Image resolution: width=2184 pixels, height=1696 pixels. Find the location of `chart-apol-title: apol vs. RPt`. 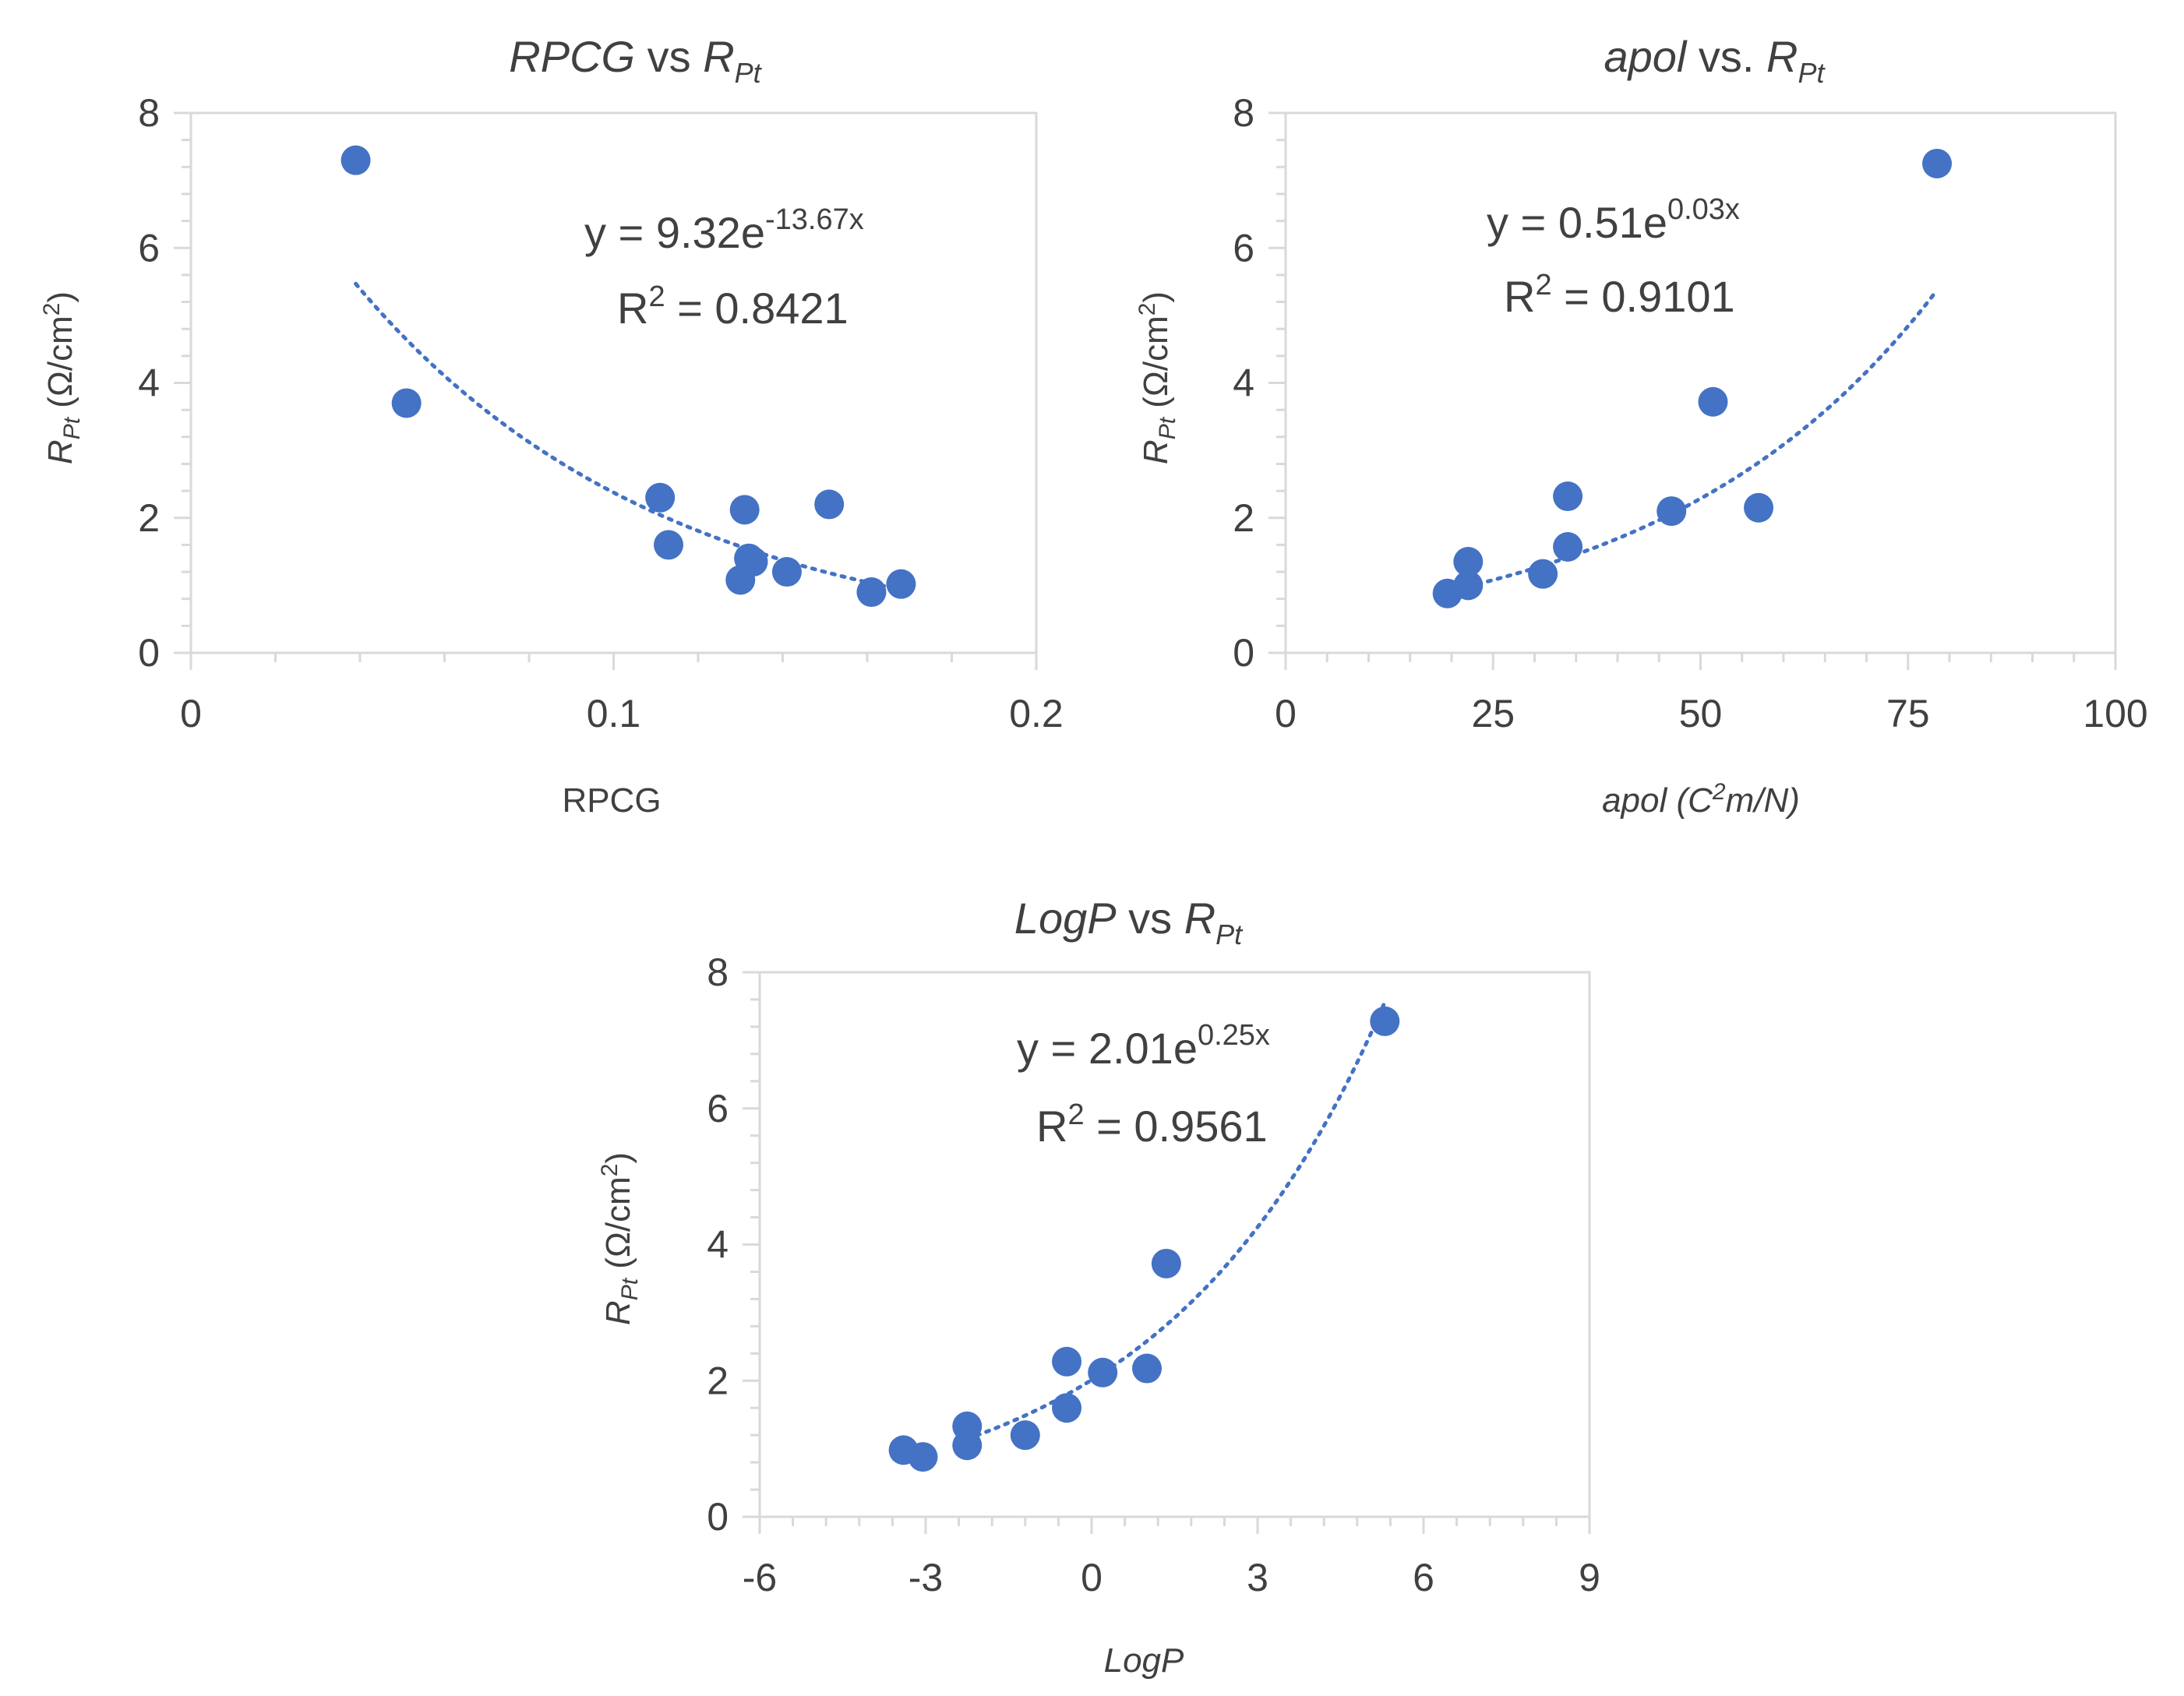

chart-apol-title: apol vs. RPt is located at coordinates (1715, 60).